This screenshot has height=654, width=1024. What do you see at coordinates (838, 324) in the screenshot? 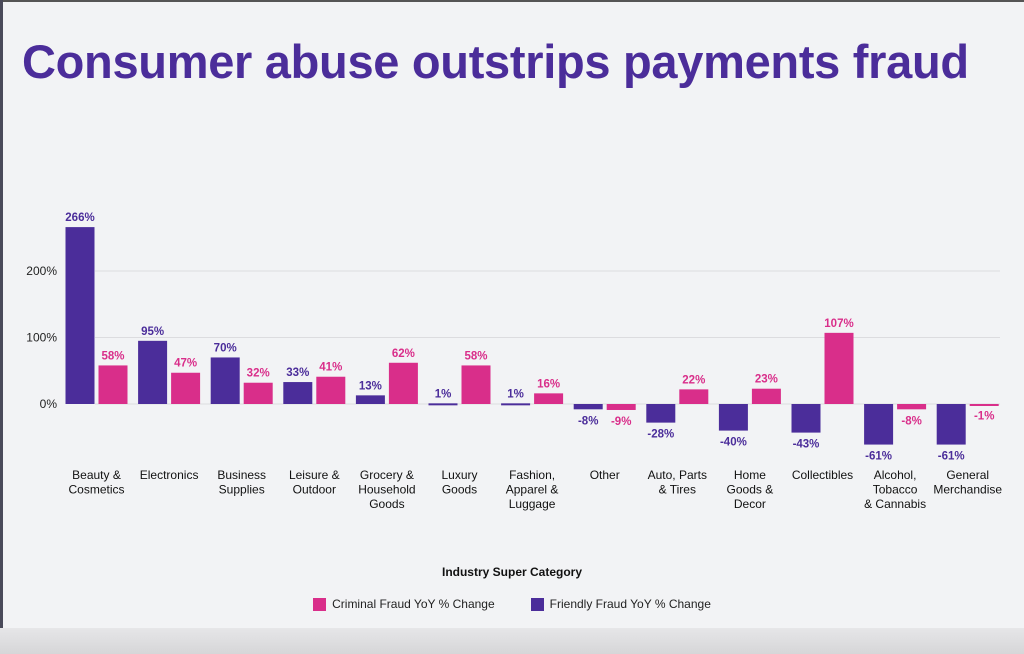
I see `data-label: 107%` at bounding box center [838, 324].